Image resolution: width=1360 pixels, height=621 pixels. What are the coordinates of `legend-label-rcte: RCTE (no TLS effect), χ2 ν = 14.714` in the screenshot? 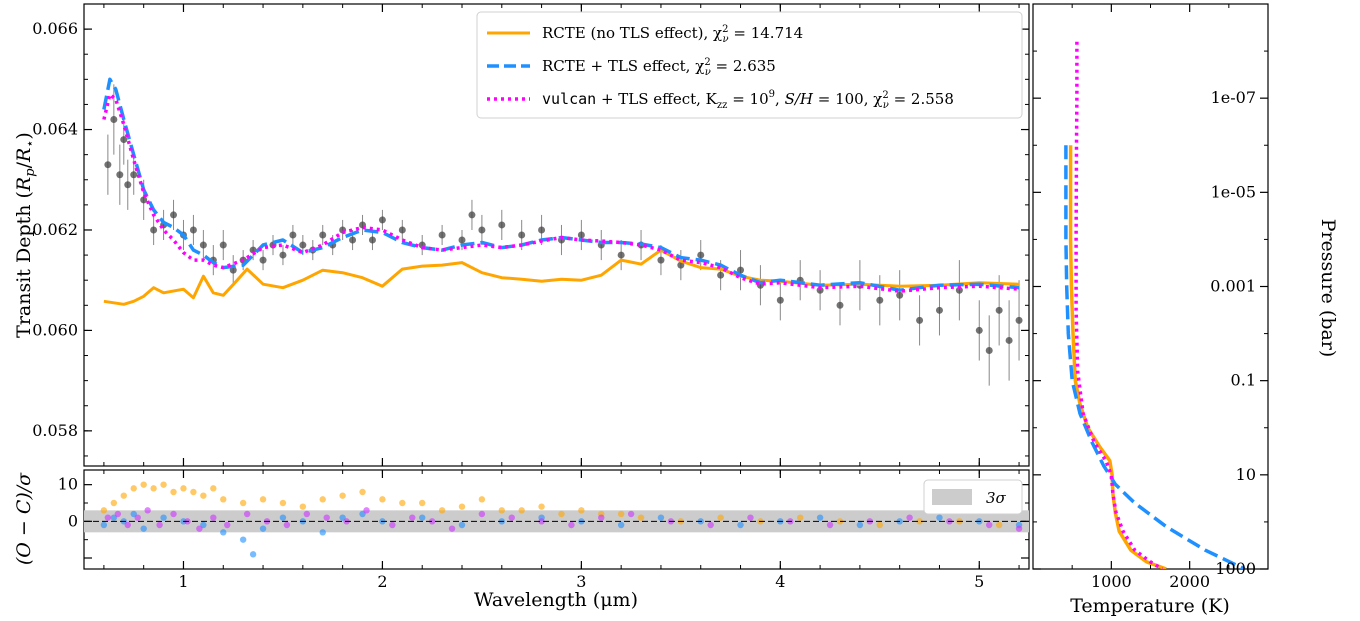 It's located at (672, 34).